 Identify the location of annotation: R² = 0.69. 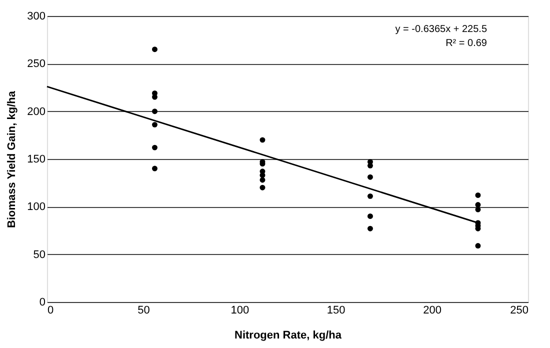
(467, 43).